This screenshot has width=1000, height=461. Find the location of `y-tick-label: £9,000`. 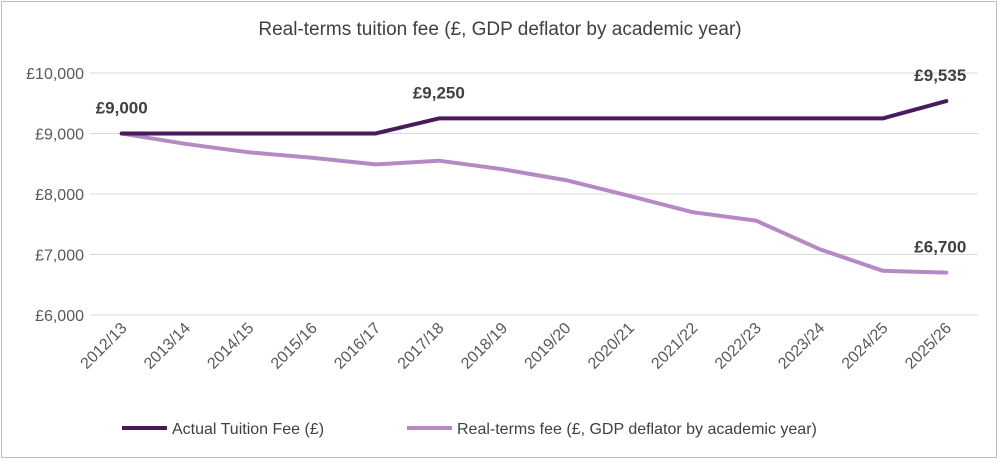

y-tick-label: £9,000 is located at coordinates (59, 135).